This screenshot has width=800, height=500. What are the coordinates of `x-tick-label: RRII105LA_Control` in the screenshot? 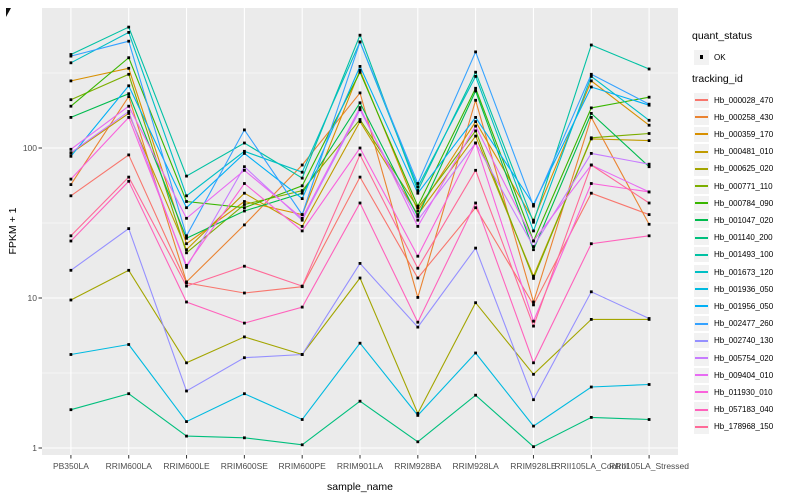 It's located at (591, 466).